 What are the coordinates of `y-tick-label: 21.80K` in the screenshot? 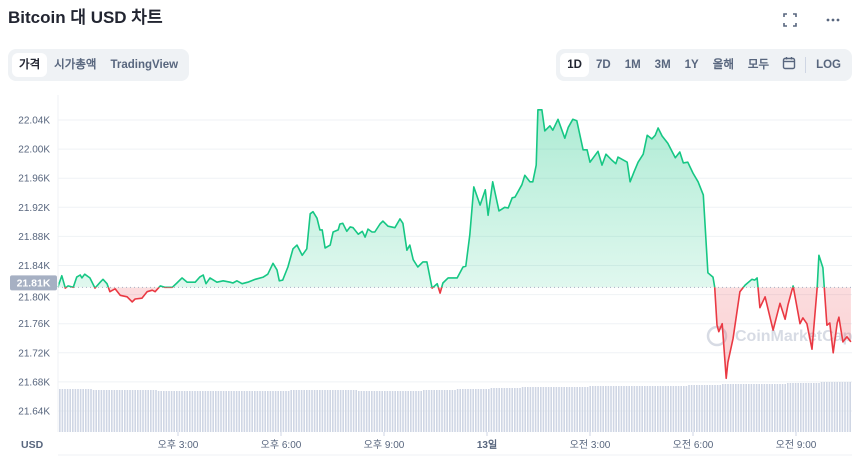 It's located at (34, 297).